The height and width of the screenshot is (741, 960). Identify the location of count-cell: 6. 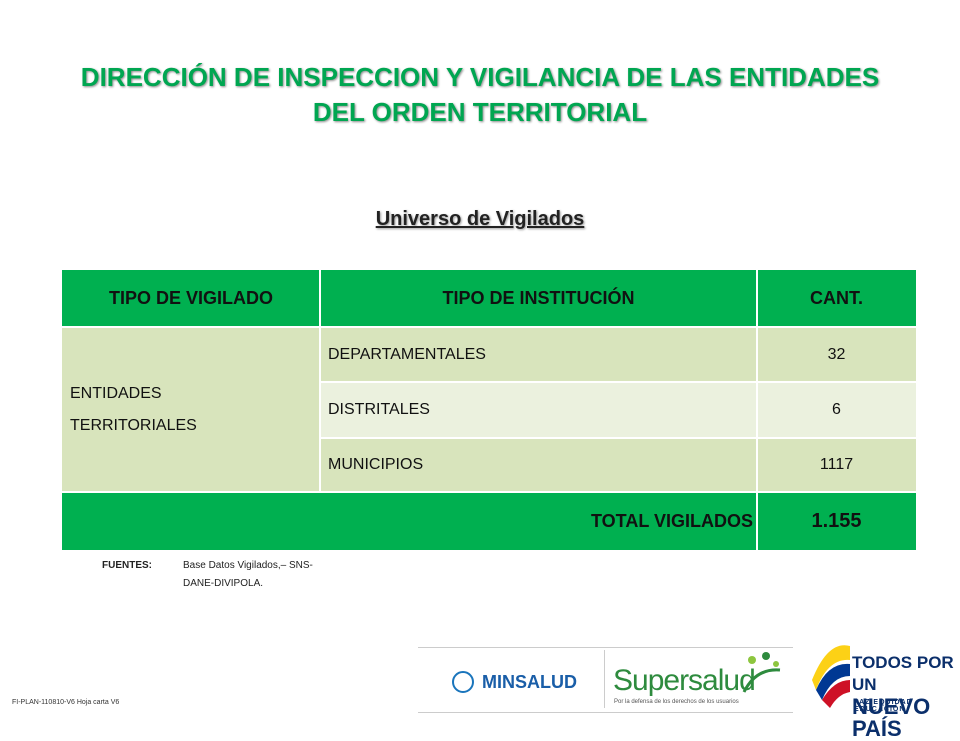
(836, 410).